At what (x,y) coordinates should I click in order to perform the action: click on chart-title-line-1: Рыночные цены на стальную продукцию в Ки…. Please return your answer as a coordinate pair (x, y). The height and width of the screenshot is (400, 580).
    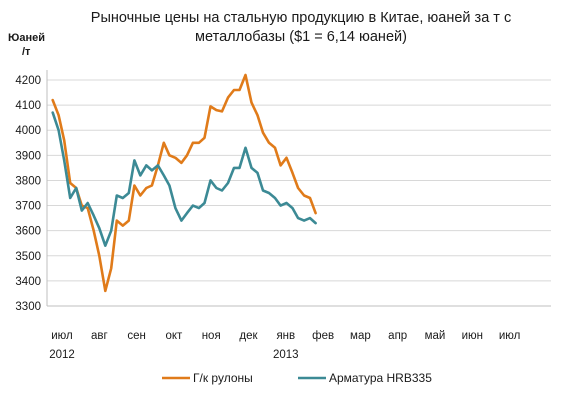
    Looking at the image, I should click on (301, 18).